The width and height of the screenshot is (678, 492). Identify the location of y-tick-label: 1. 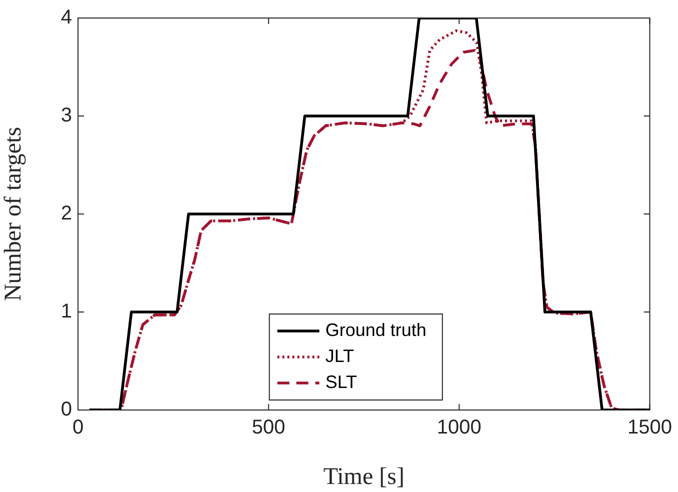
(66, 311).